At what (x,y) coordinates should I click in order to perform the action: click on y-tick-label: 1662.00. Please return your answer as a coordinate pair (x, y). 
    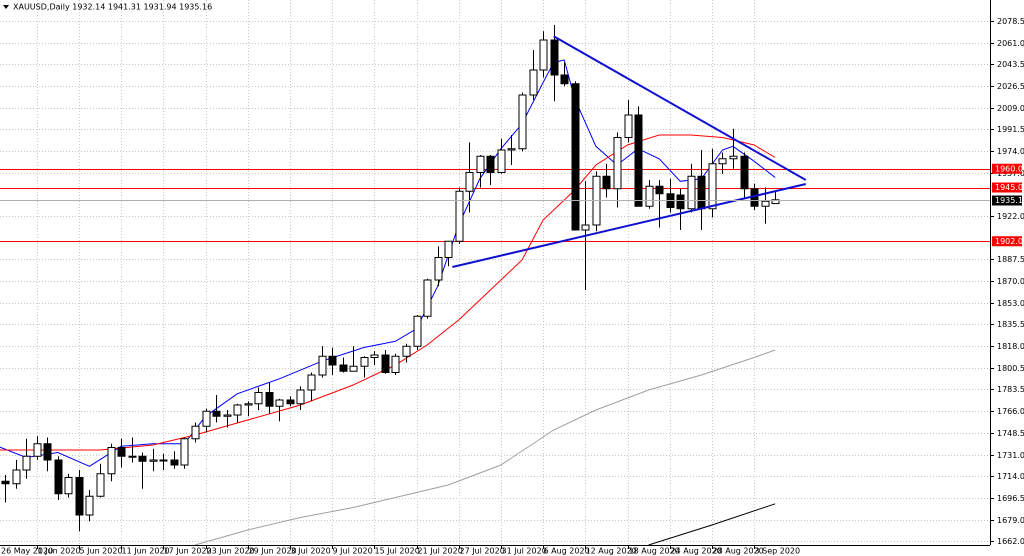
    Looking at the image, I should click on (1010, 541).